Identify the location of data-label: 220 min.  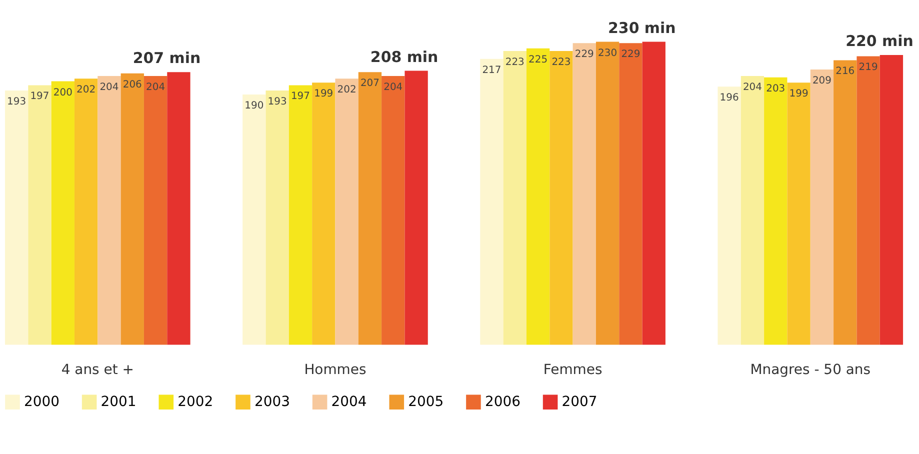
(880, 41).